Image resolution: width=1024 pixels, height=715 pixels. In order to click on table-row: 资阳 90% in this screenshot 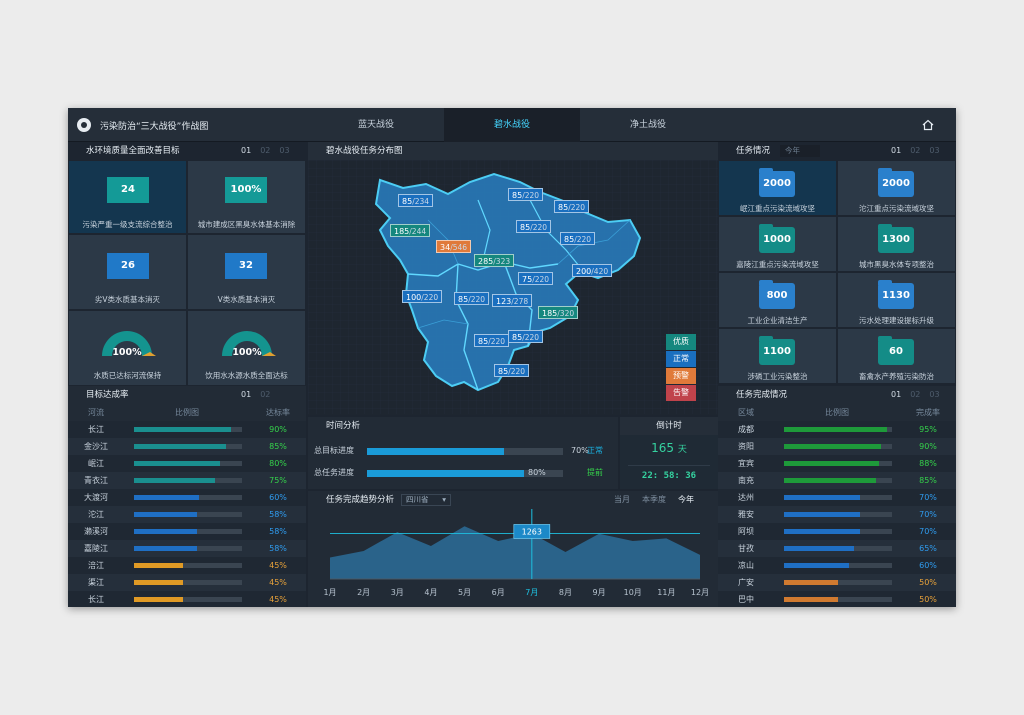, I will do `click(837, 446)`.